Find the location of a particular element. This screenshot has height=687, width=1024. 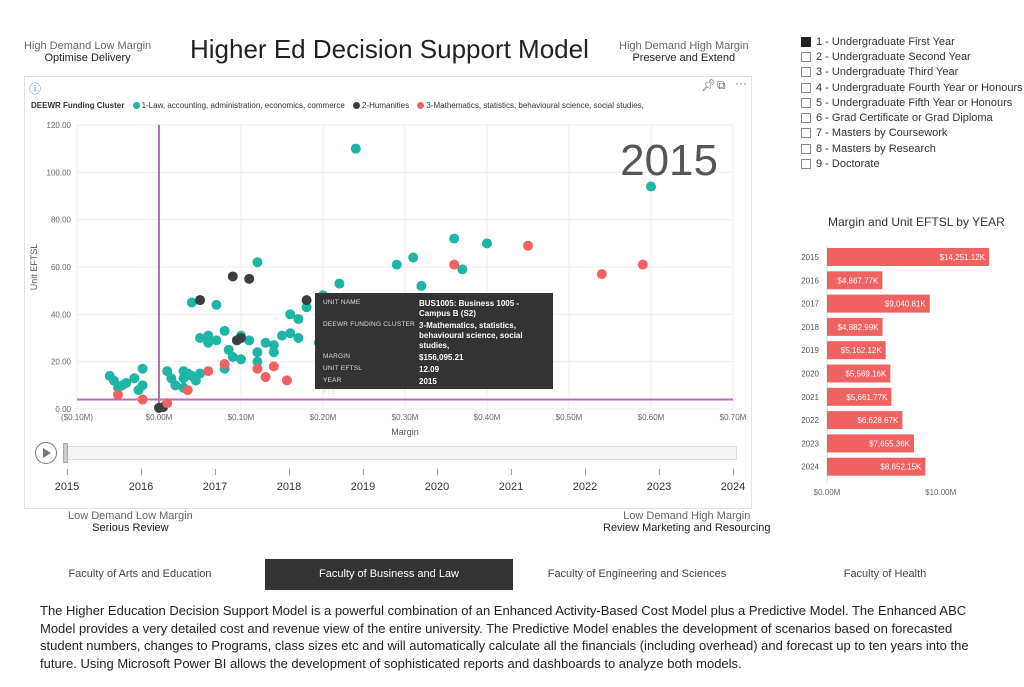

tab-faculty: Faculty of Business and Law is located at coordinates (389, 574).